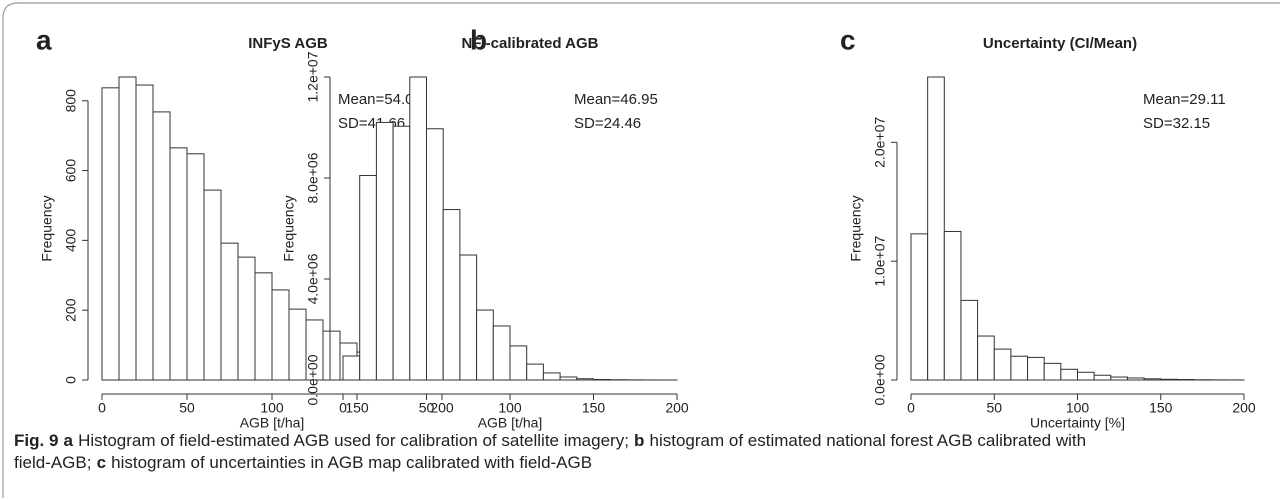 The height and width of the screenshot is (500, 1284). I want to click on y-tick-label: 2.0e+07, so click(880, 142).